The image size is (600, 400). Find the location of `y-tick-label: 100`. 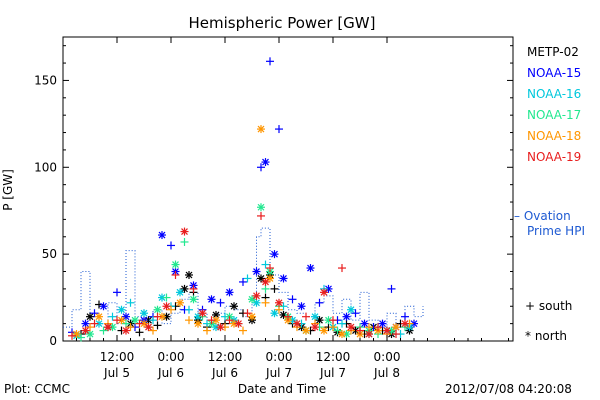

y-tick-label: 100 is located at coordinates (45, 167).